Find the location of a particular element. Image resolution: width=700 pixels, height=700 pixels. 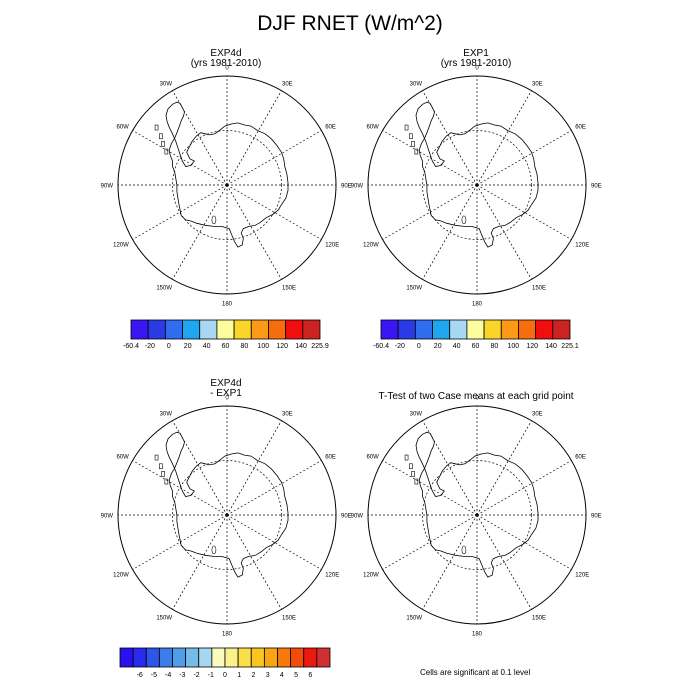

colorbar-exp4d: -60.4 -20 0 20 40 60 80 100 120 140 225.9 is located at coordinates (226, 334).